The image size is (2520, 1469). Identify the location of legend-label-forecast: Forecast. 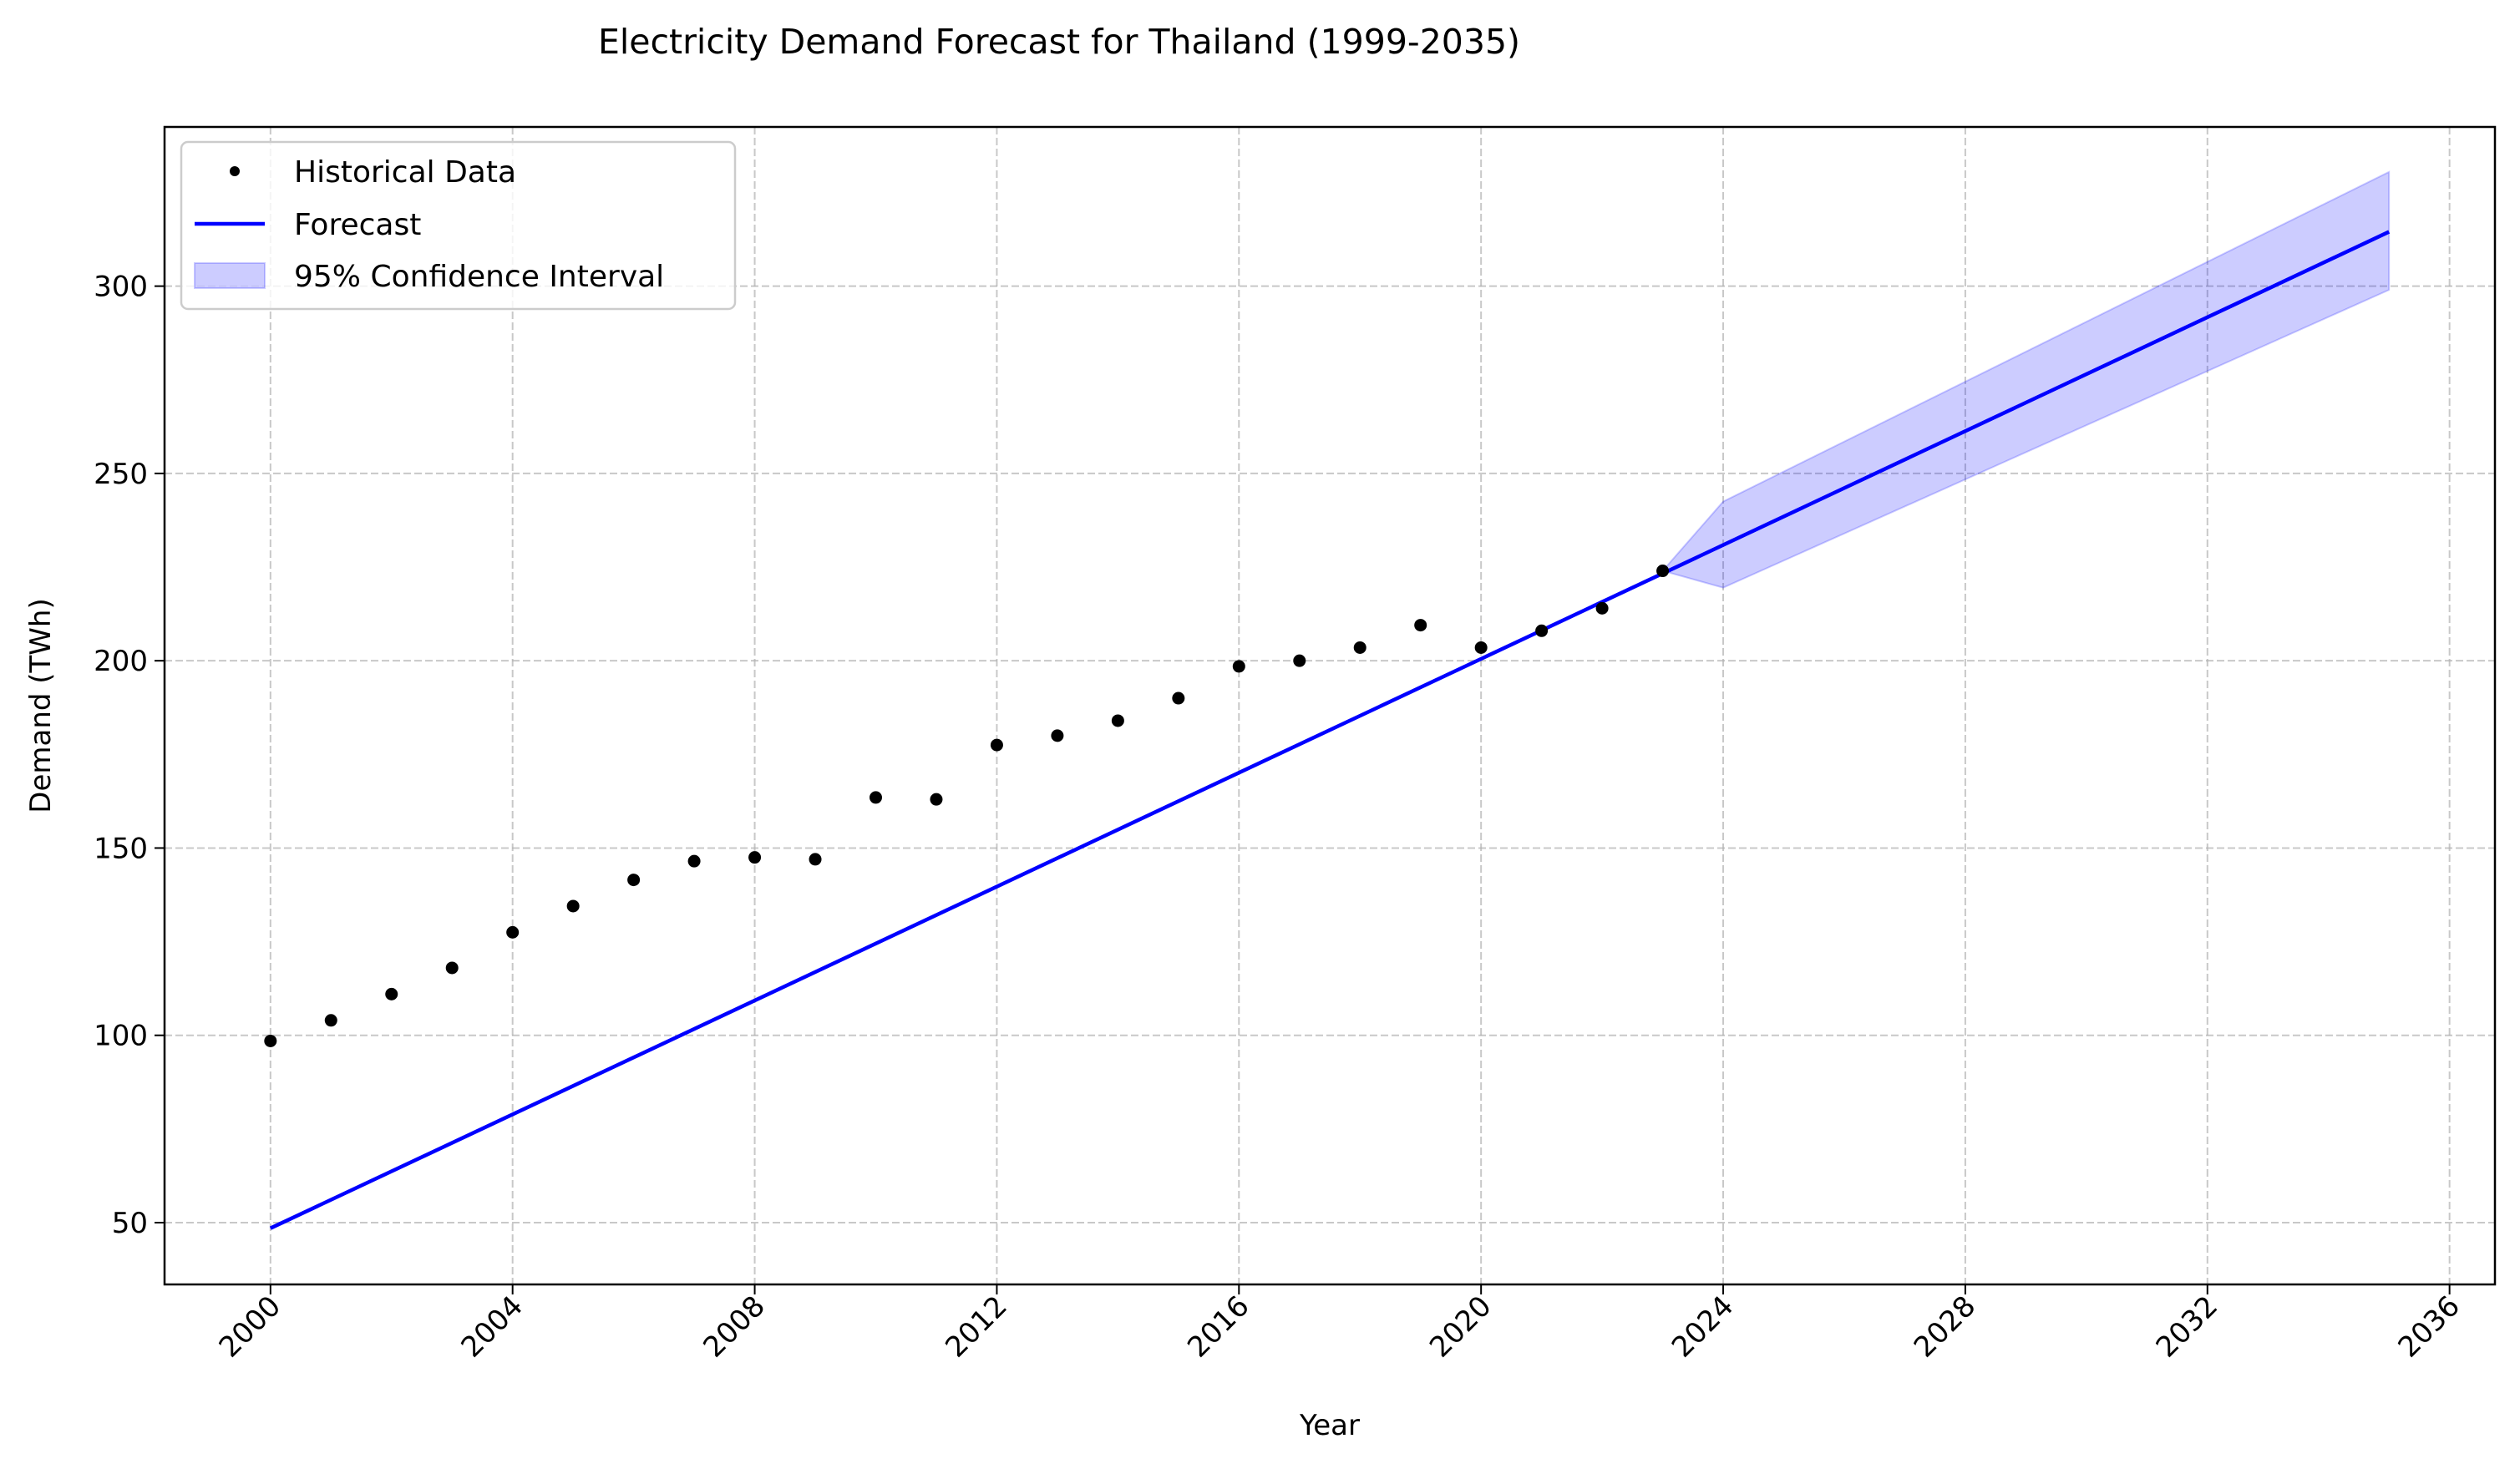
(357, 225).